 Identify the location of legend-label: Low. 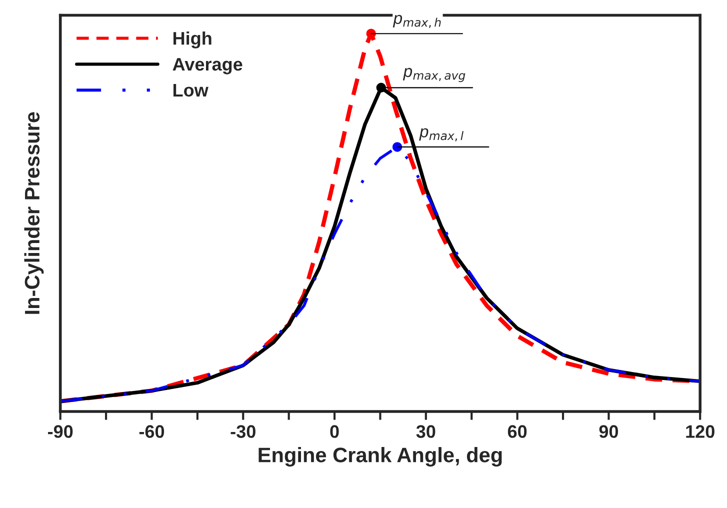
(190, 90).